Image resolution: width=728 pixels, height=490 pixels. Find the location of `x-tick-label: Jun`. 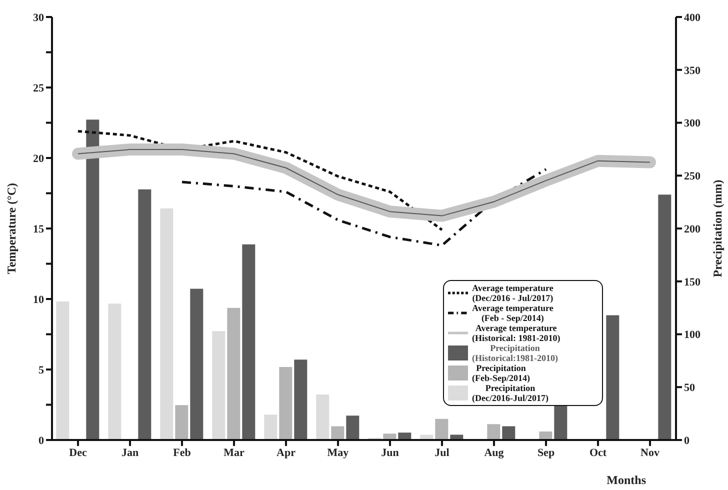

x-tick-label: Jun is located at coordinates (390, 452).